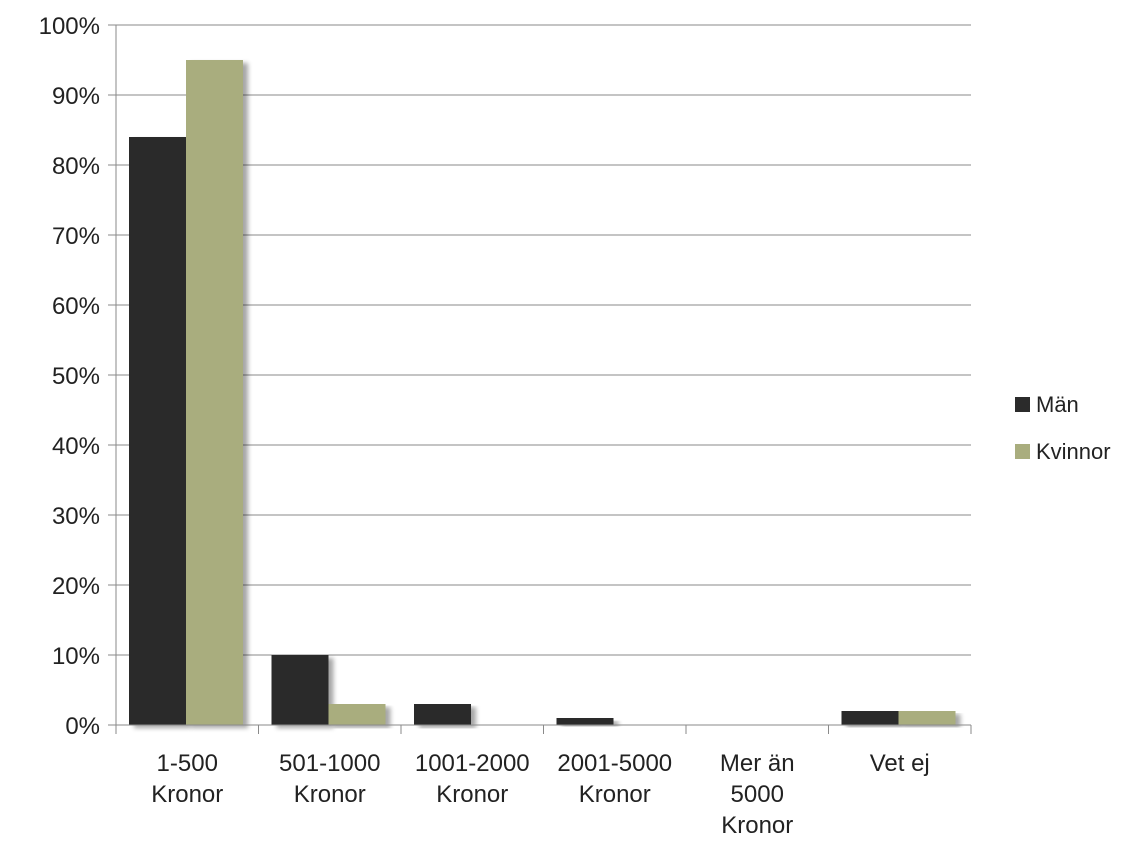 This screenshot has width=1121, height=845. Describe the element at coordinates (187, 763) in the screenshot. I see `x-tick-label: 1-500` at that location.